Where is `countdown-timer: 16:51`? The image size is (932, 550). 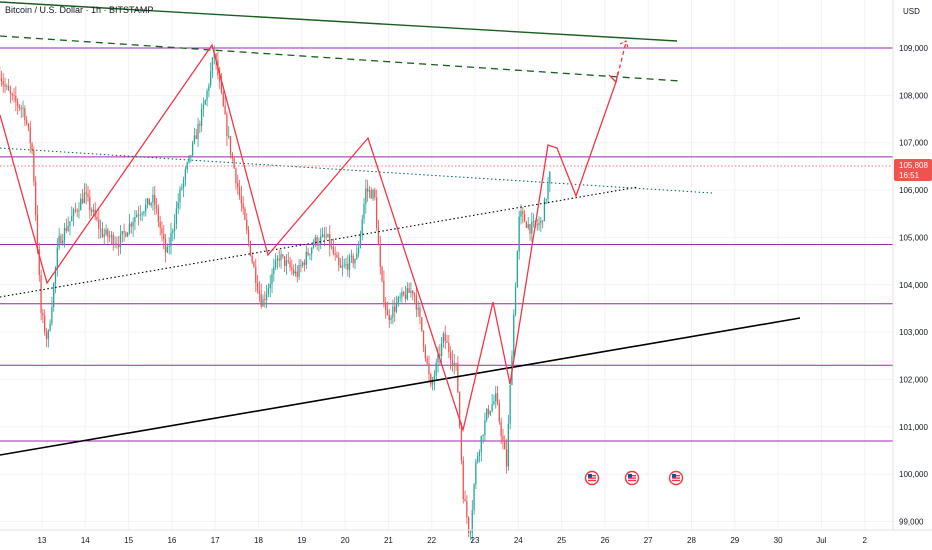
countdown-timer: 16:51 is located at coordinates (909, 175).